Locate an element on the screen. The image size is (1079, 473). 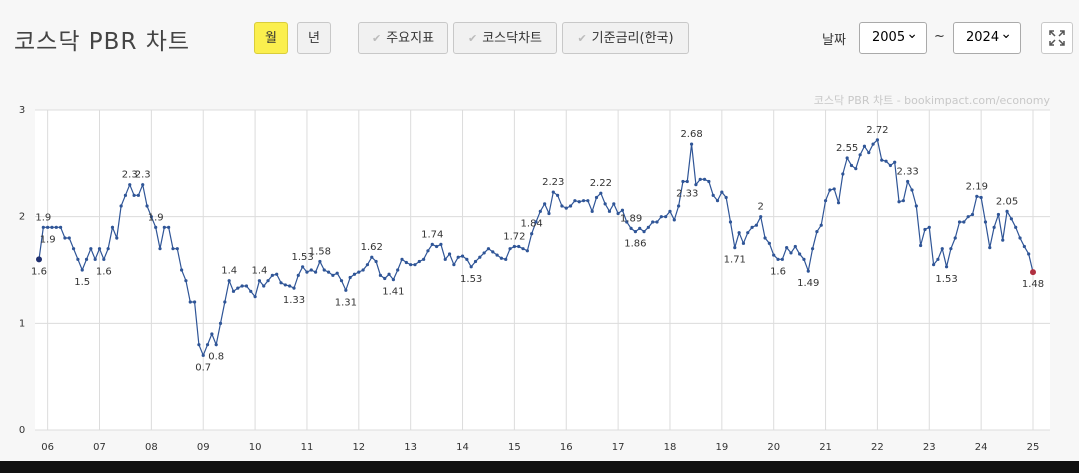
toggle-indicators: 주요지표 is located at coordinates (403, 38).